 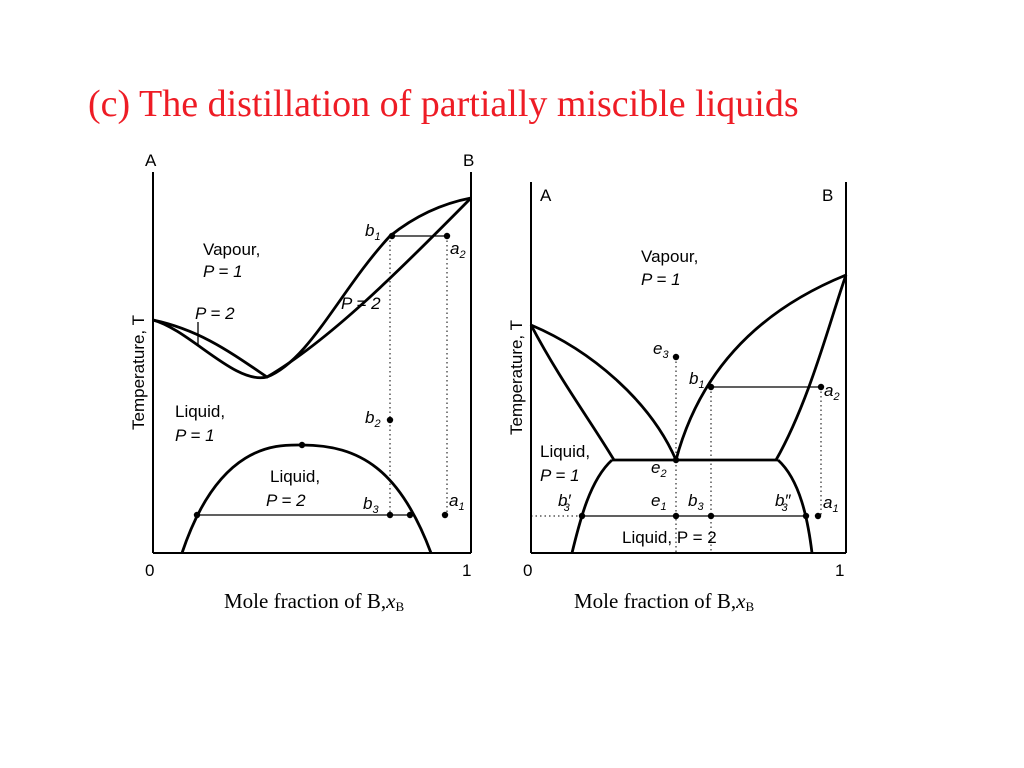 I want to click on left-liquid2-label-1: Liquid,, so click(x=295, y=476).